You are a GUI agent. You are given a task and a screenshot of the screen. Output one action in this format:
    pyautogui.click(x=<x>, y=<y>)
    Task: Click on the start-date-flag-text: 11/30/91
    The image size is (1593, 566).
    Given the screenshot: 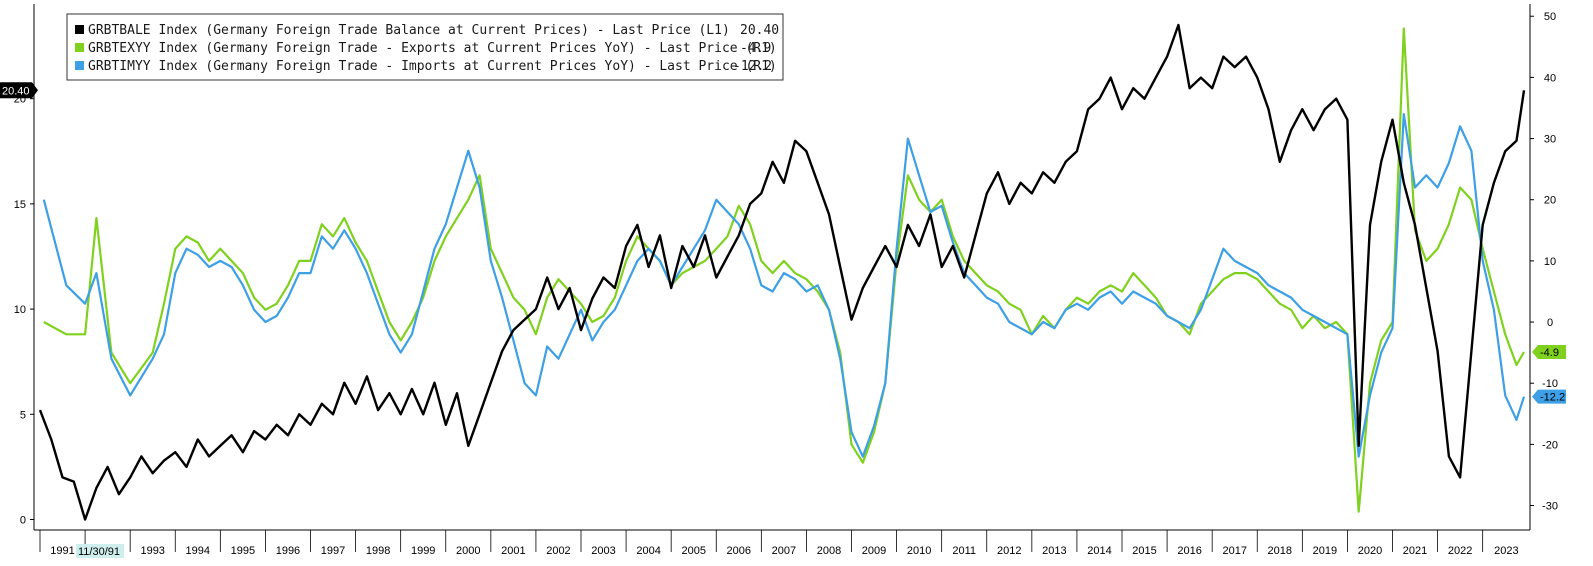 What is the action you would take?
    pyautogui.click(x=99, y=552)
    